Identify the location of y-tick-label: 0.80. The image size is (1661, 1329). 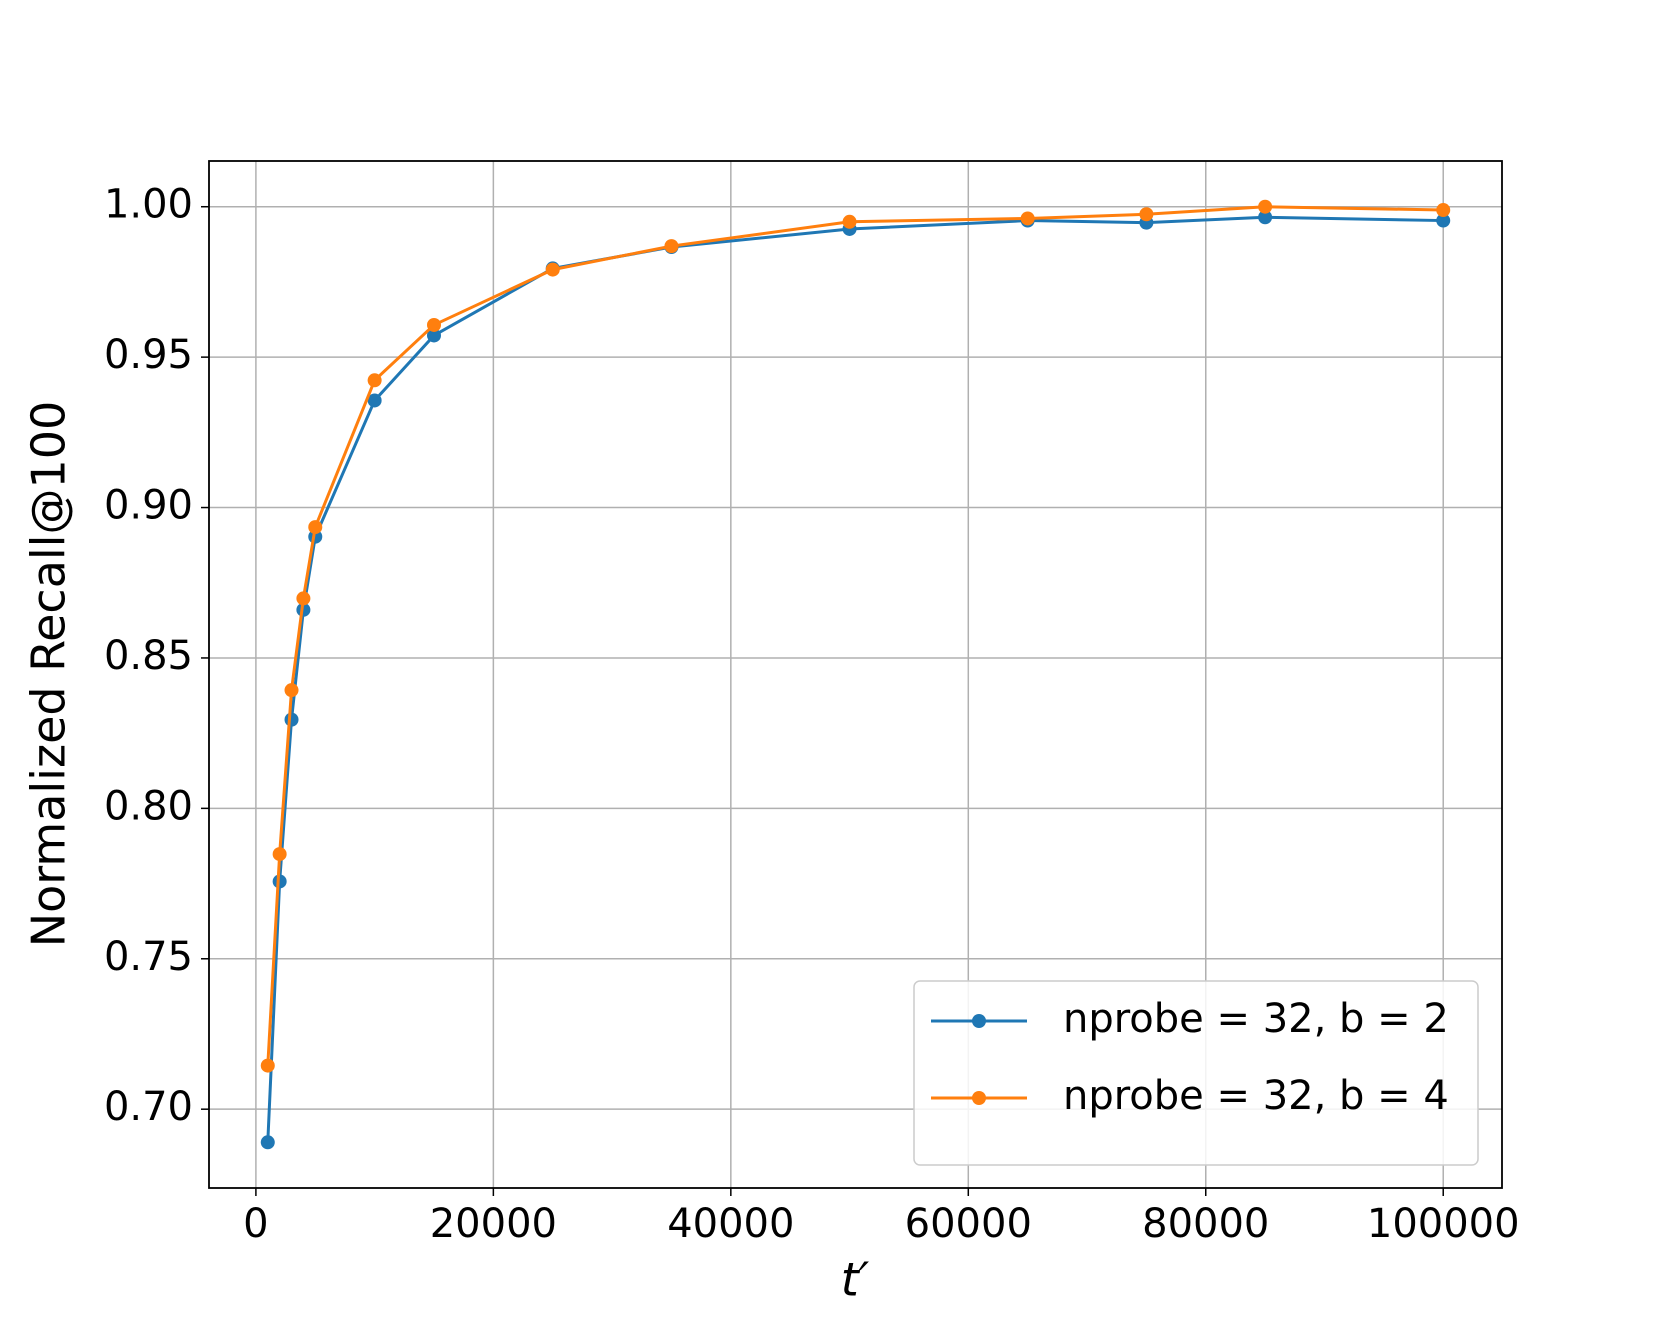
(148, 806).